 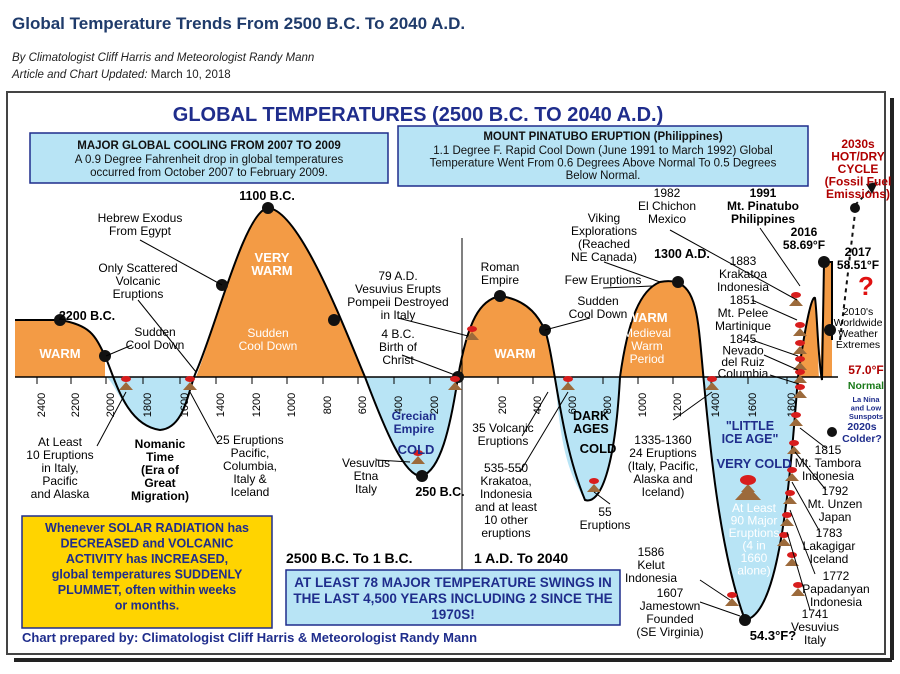 I want to click on annotation-label-line: Pacific,, so click(x=250, y=453).